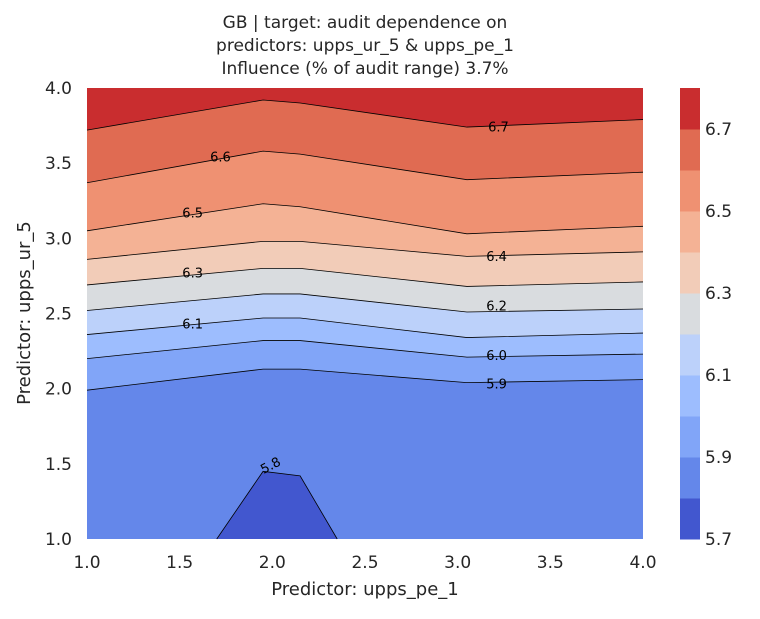  What do you see at coordinates (58, 164) in the screenshot?
I see `y-tick-label: 3.5` at bounding box center [58, 164].